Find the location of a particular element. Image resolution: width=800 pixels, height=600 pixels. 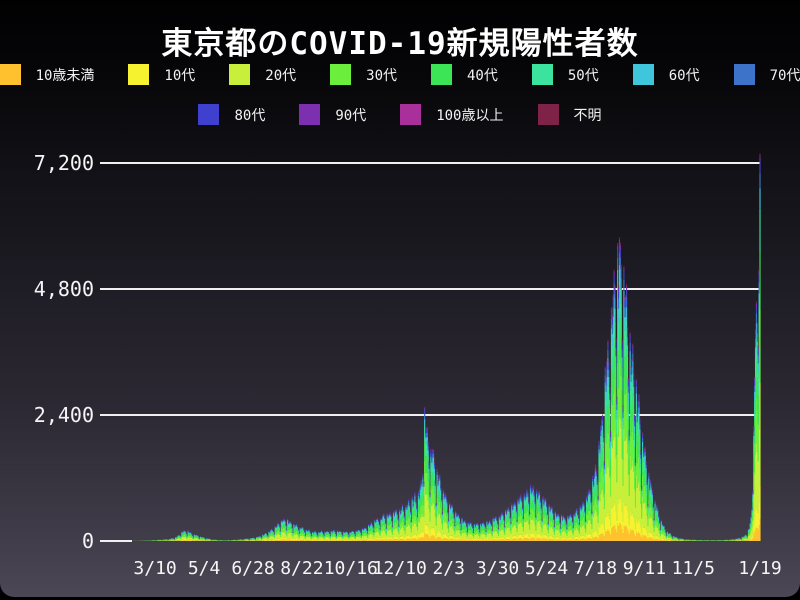

x-tick-label: 6/28 is located at coordinates (252, 568).